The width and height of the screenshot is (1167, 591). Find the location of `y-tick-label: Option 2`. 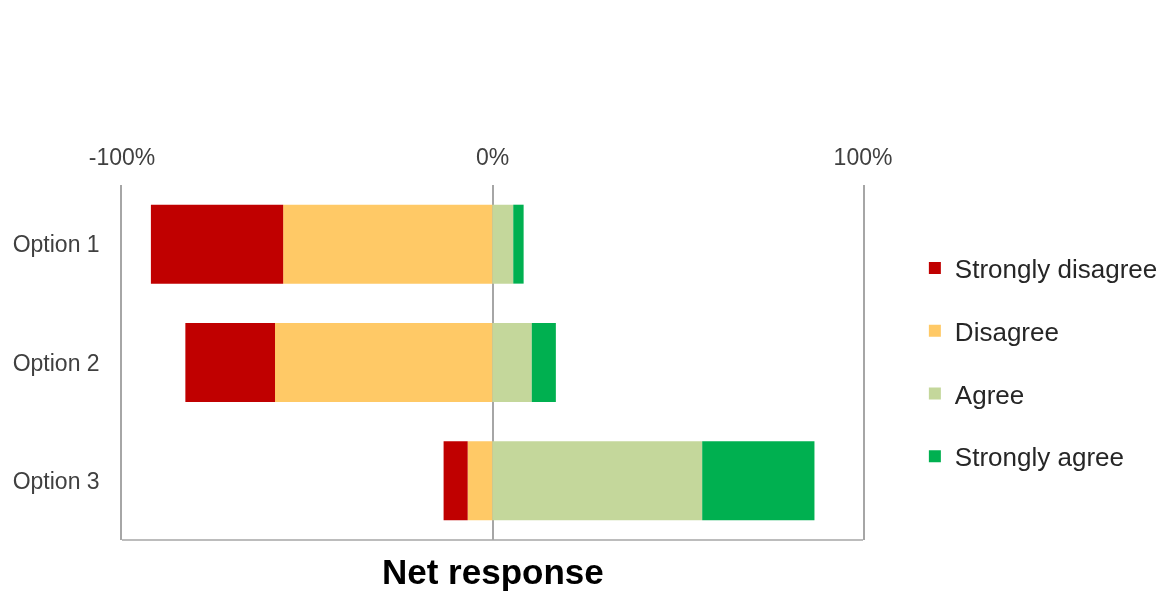

y-tick-label: Option 2 is located at coordinates (56, 362).